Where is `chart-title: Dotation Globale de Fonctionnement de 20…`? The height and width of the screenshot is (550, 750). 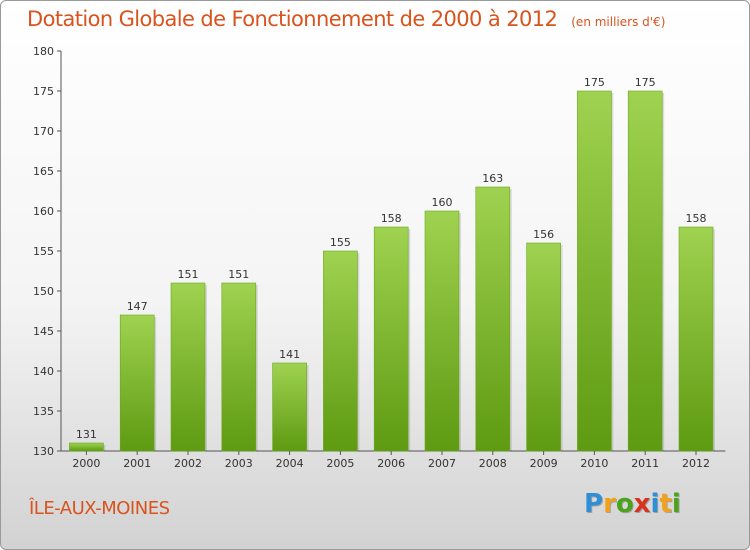
chart-title: Dotation Globale de Fonctionnement de 20… is located at coordinates (346, 19).